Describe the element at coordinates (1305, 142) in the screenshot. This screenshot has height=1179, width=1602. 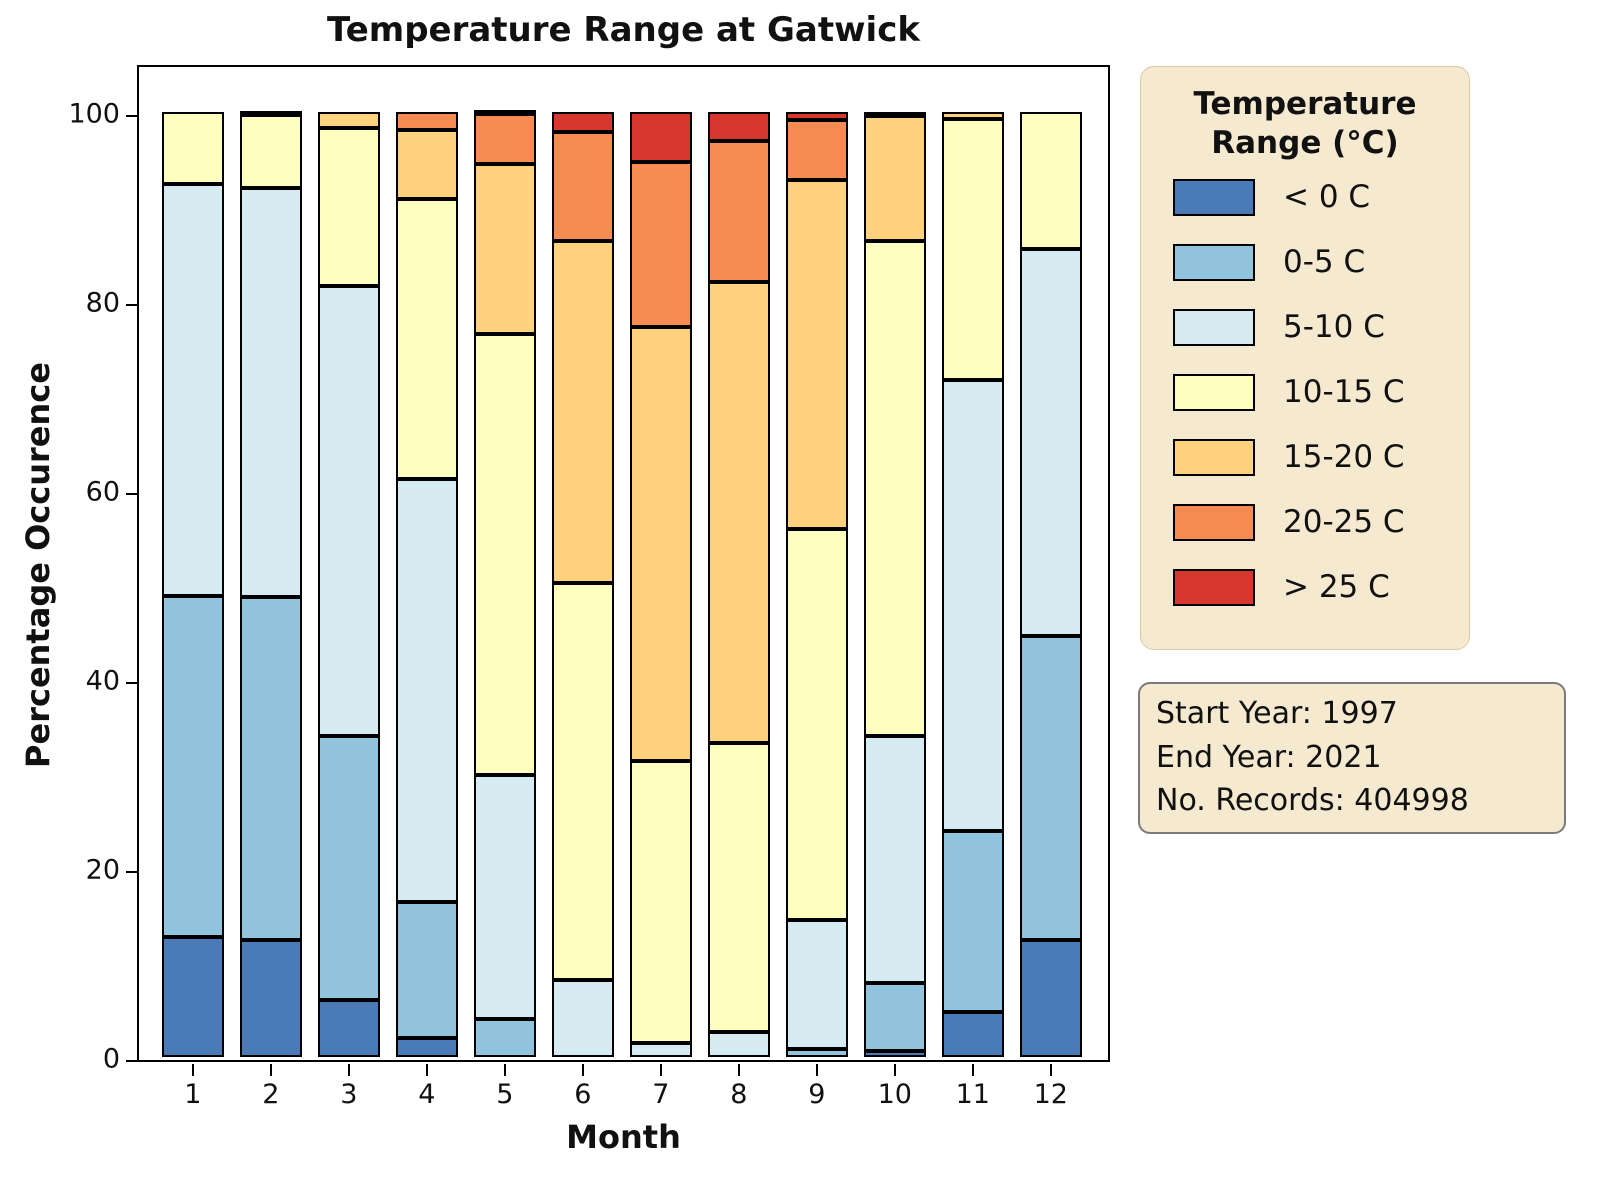
I see `legend-title-line2: Range (°C)` at that location.